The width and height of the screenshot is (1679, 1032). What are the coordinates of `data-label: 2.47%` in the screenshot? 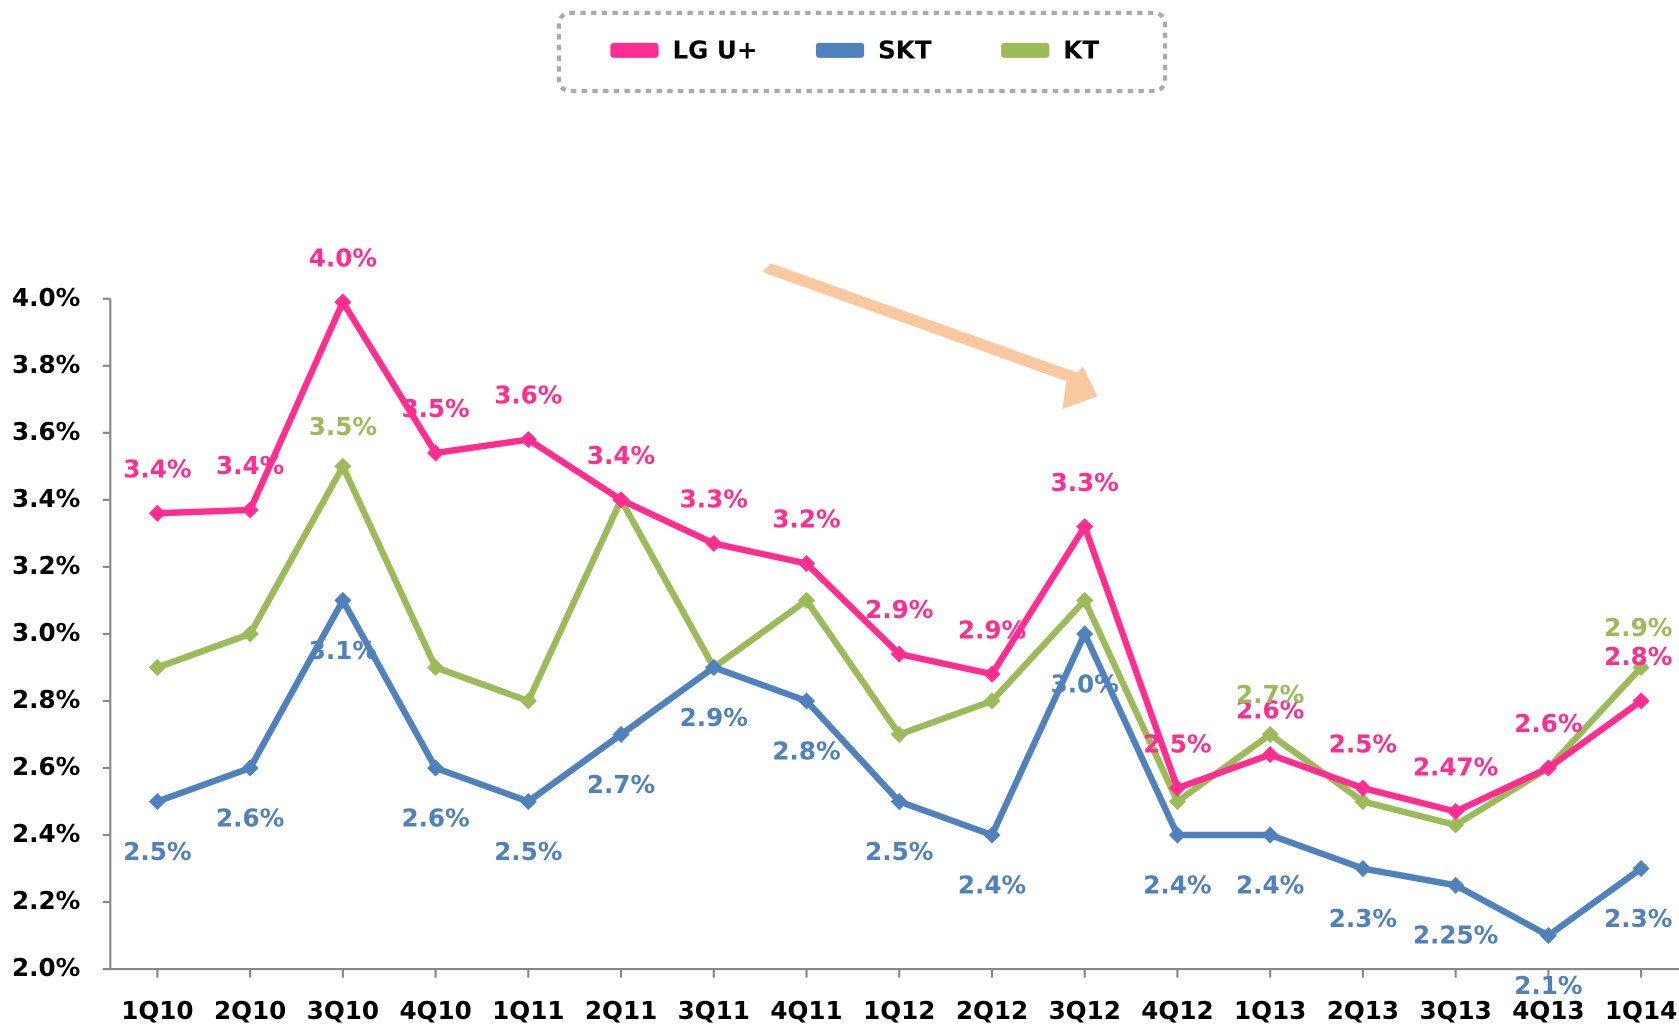 It's located at (1455, 767).